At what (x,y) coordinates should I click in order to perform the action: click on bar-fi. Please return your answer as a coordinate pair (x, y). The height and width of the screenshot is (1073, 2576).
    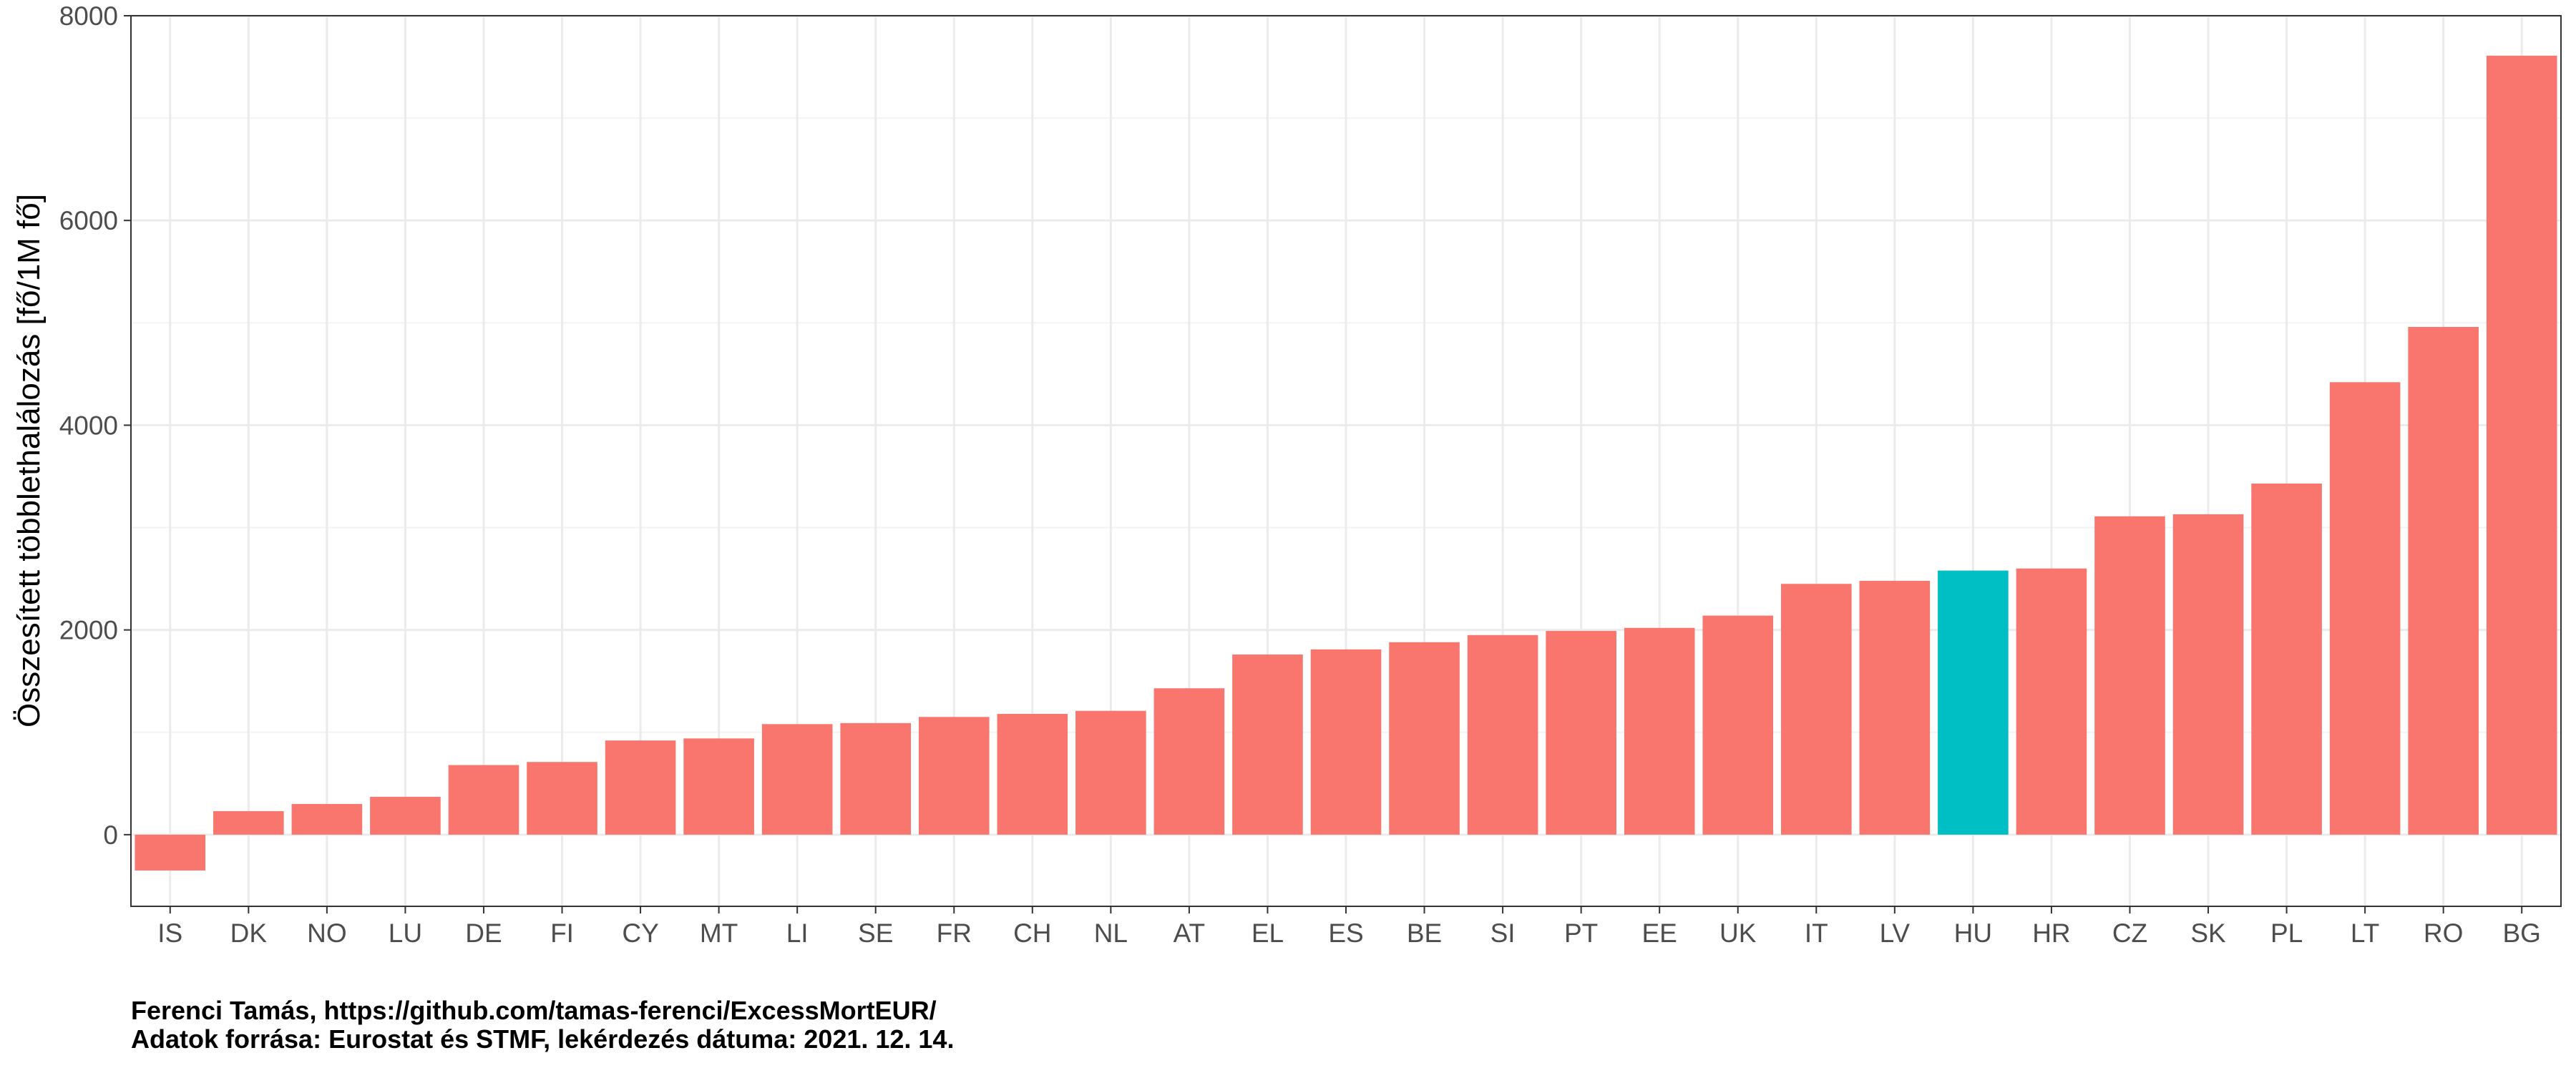
    Looking at the image, I should click on (562, 798).